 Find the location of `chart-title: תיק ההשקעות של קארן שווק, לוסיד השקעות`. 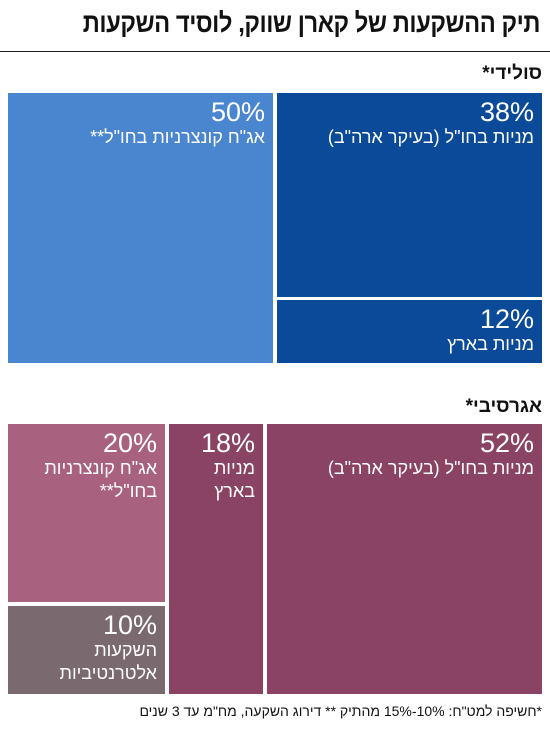

chart-title: תיק ההשקעות של קארן שווק, לוסיד השקעות is located at coordinates (311, 23).